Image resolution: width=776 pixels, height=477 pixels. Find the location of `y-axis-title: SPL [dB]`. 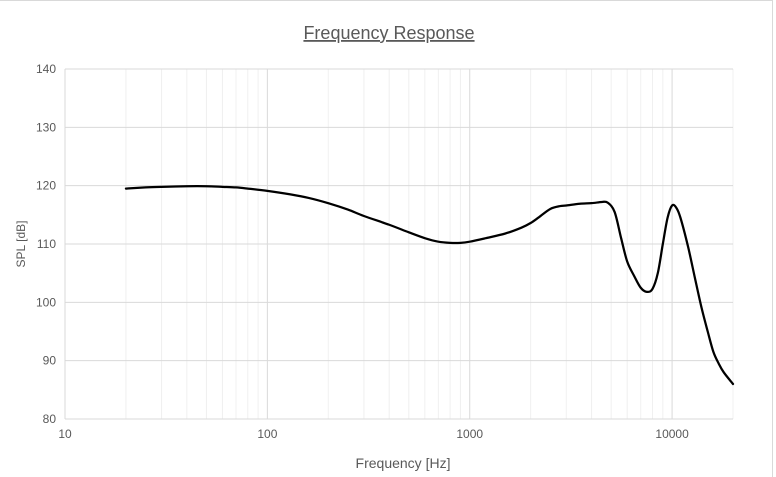

y-axis-title: SPL [dB] is located at coordinates (21, 244).